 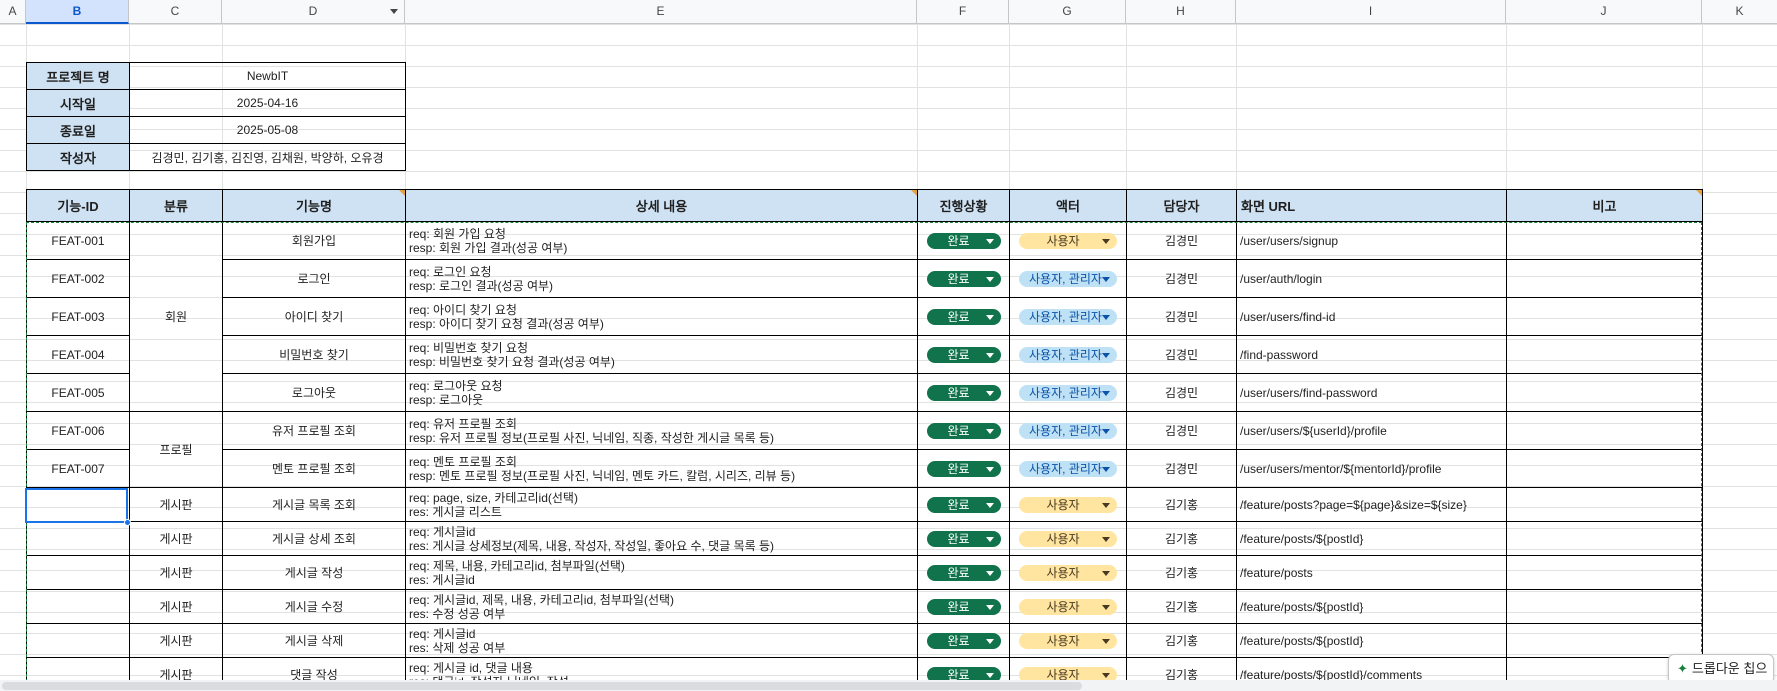 What do you see at coordinates (963, 12) in the screenshot?
I see `column-header-f: F` at bounding box center [963, 12].